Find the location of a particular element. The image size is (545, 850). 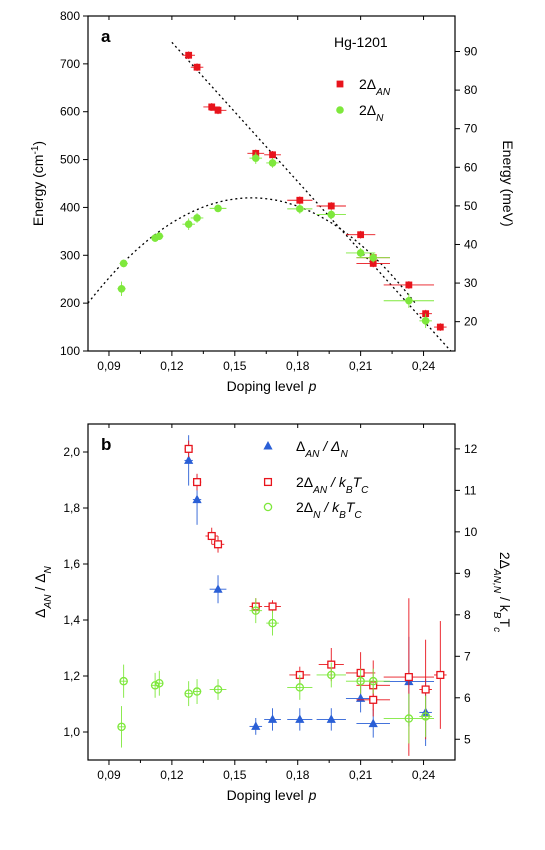

y-right-tick-label: 9 is located at coordinates (467, 573).